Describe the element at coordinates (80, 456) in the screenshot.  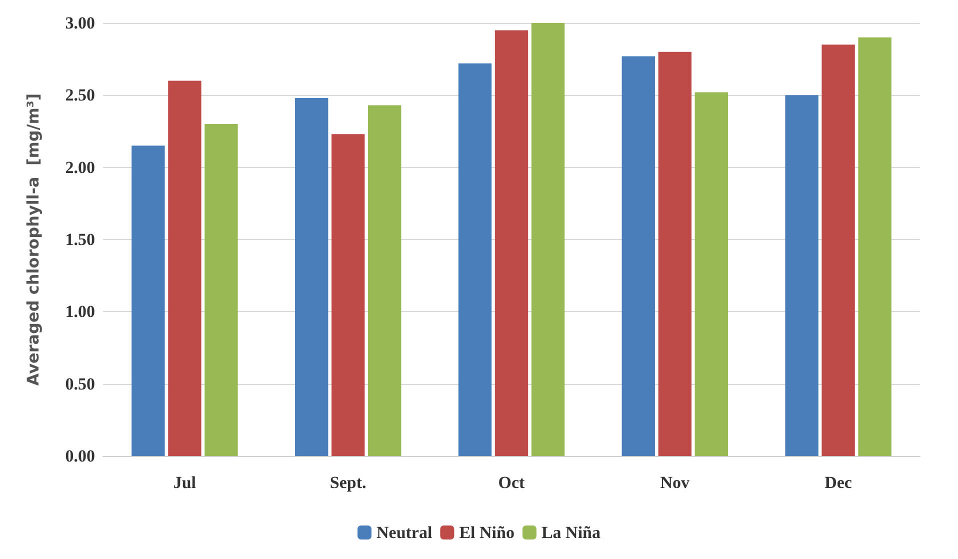
I see `y-tick-label: 0.00` at that location.